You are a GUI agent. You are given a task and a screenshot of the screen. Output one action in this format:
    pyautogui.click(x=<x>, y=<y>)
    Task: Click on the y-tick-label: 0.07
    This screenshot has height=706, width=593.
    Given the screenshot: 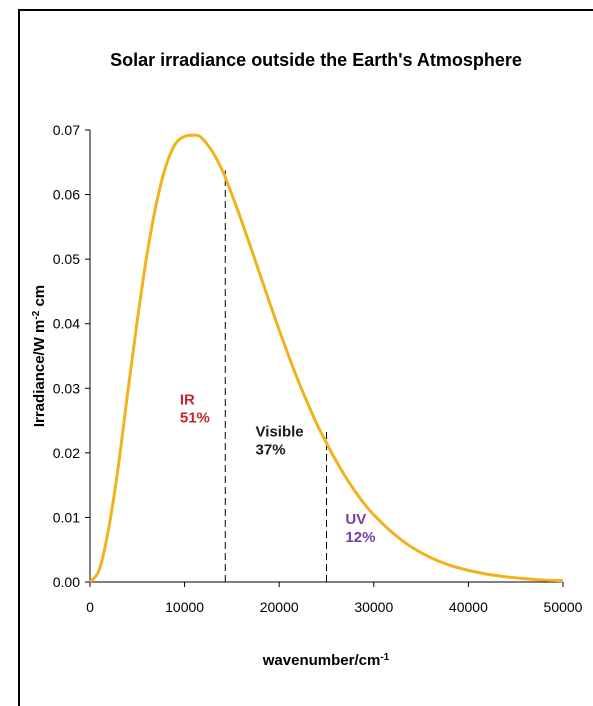 What is the action you would take?
    pyautogui.click(x=66, y=130)
    